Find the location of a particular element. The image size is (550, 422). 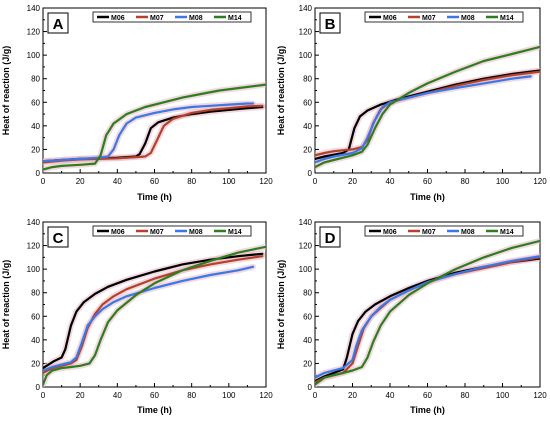

series-line-m14 is located at coordinates (154, 127).